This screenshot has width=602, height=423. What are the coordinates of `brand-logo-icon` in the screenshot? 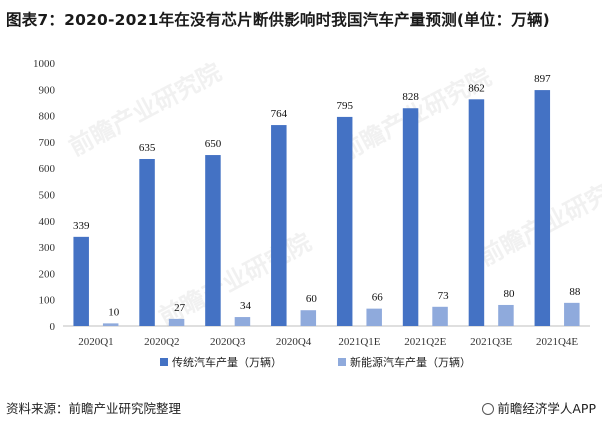 It's located at (488, 409).